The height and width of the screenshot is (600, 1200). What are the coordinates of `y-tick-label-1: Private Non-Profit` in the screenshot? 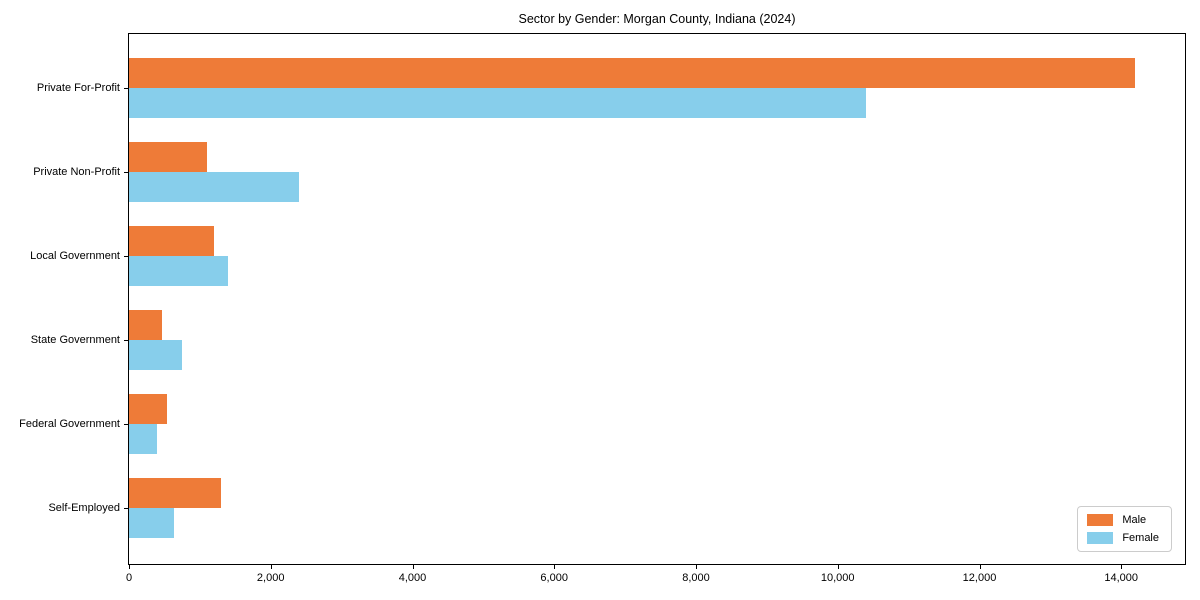 It's located at (76, 172).